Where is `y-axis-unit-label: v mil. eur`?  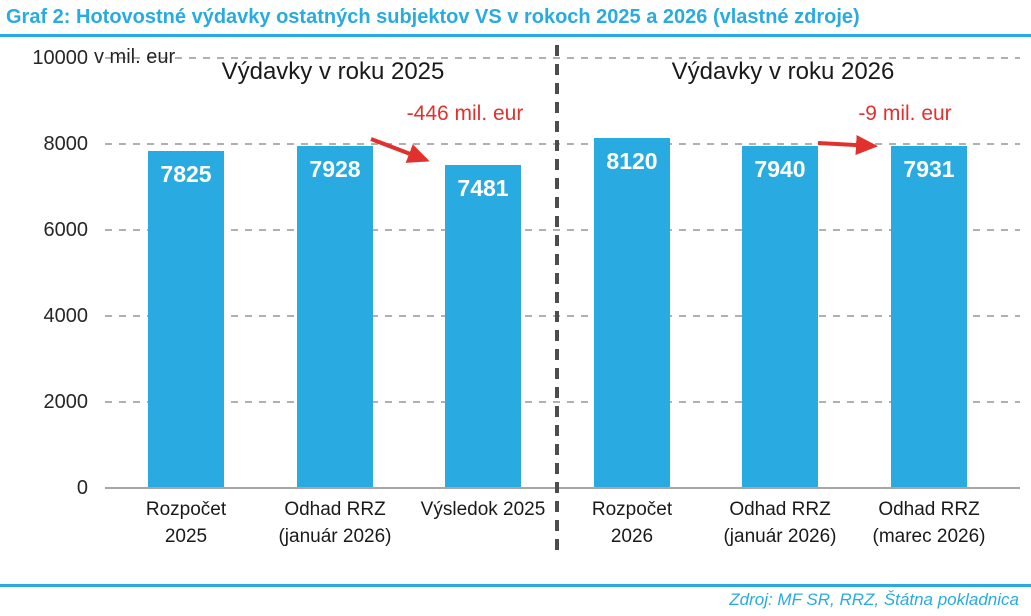
y-axis-unit-label: v mil. eur is located at coordinates (135, 57).